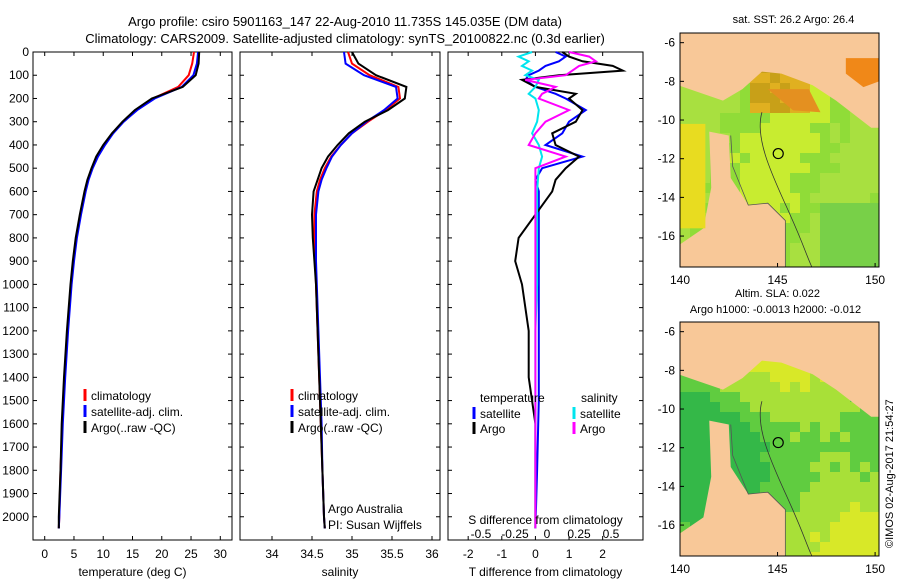 This screenshot has height=580, width=900. I want to click on argo-location-marker, so click(778, 153).